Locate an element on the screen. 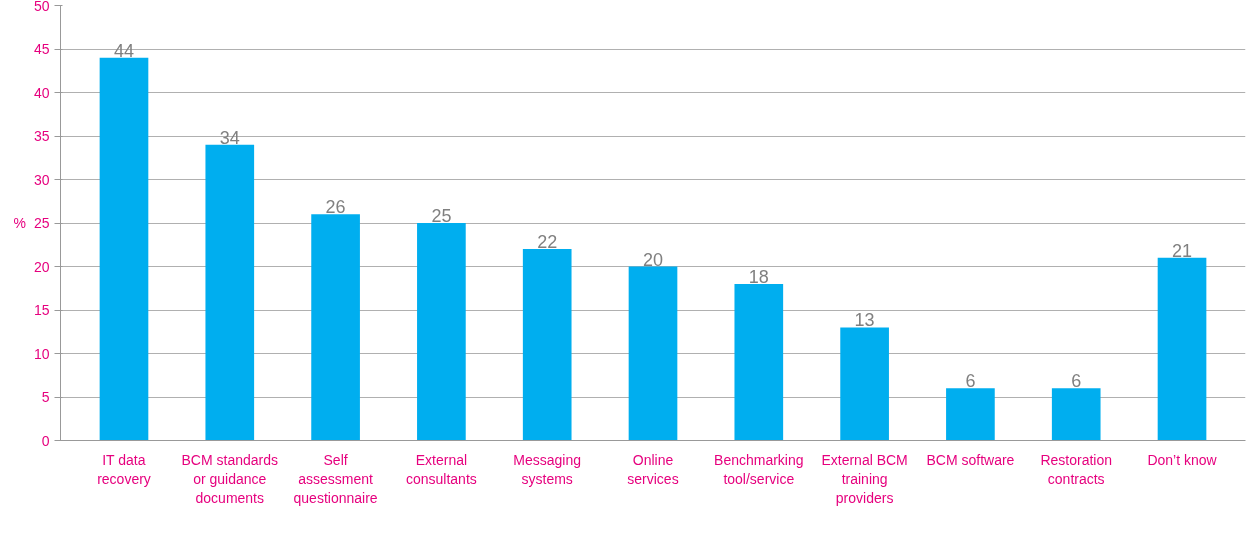 This screenshot has width=1257, height=535. y-tick-label: 15 is located at coordinates (41, 310).